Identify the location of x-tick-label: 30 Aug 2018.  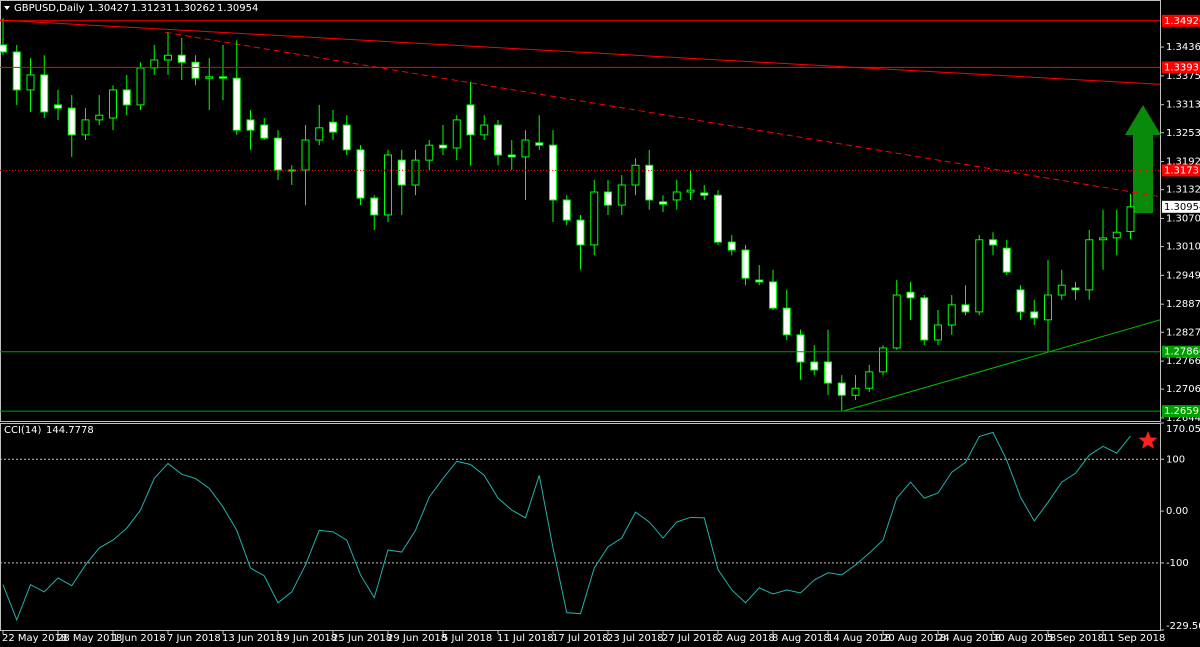
(1024, 638).